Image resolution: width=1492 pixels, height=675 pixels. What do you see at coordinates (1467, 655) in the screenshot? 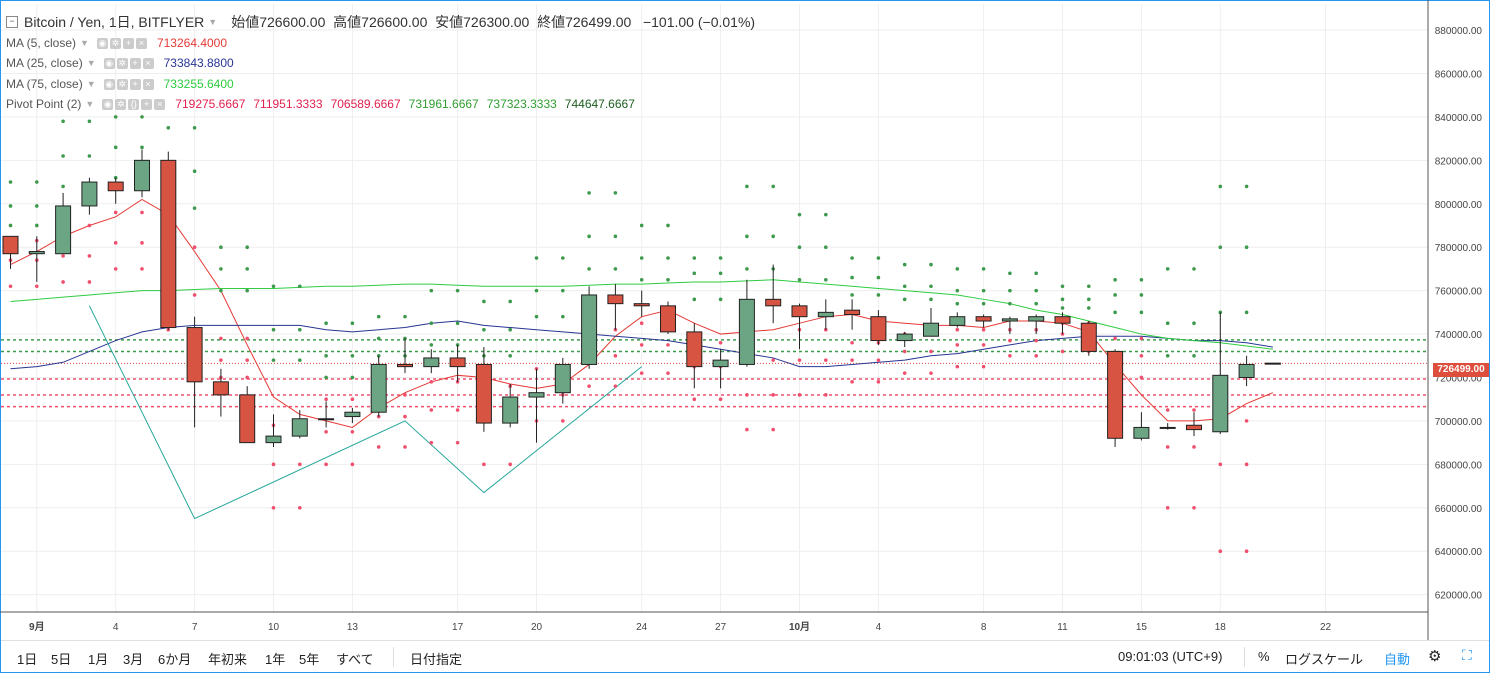
I see `fullscreen-icon: ⛶` at bounding box center [1467, 655].